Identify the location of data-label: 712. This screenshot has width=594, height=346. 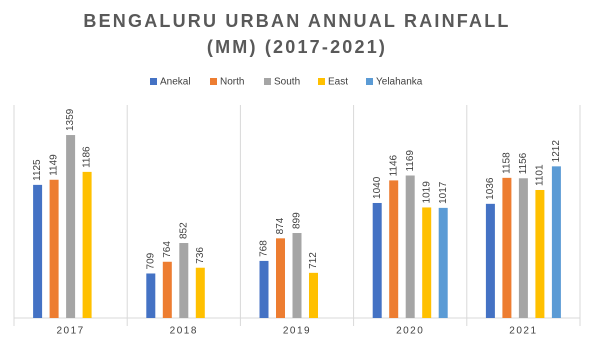
(313, 260).